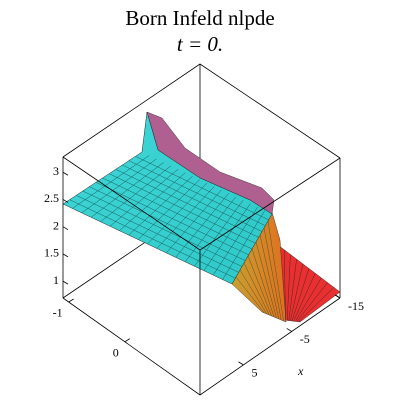  I want to click on x-tick-label: 5, so click(254, 373).